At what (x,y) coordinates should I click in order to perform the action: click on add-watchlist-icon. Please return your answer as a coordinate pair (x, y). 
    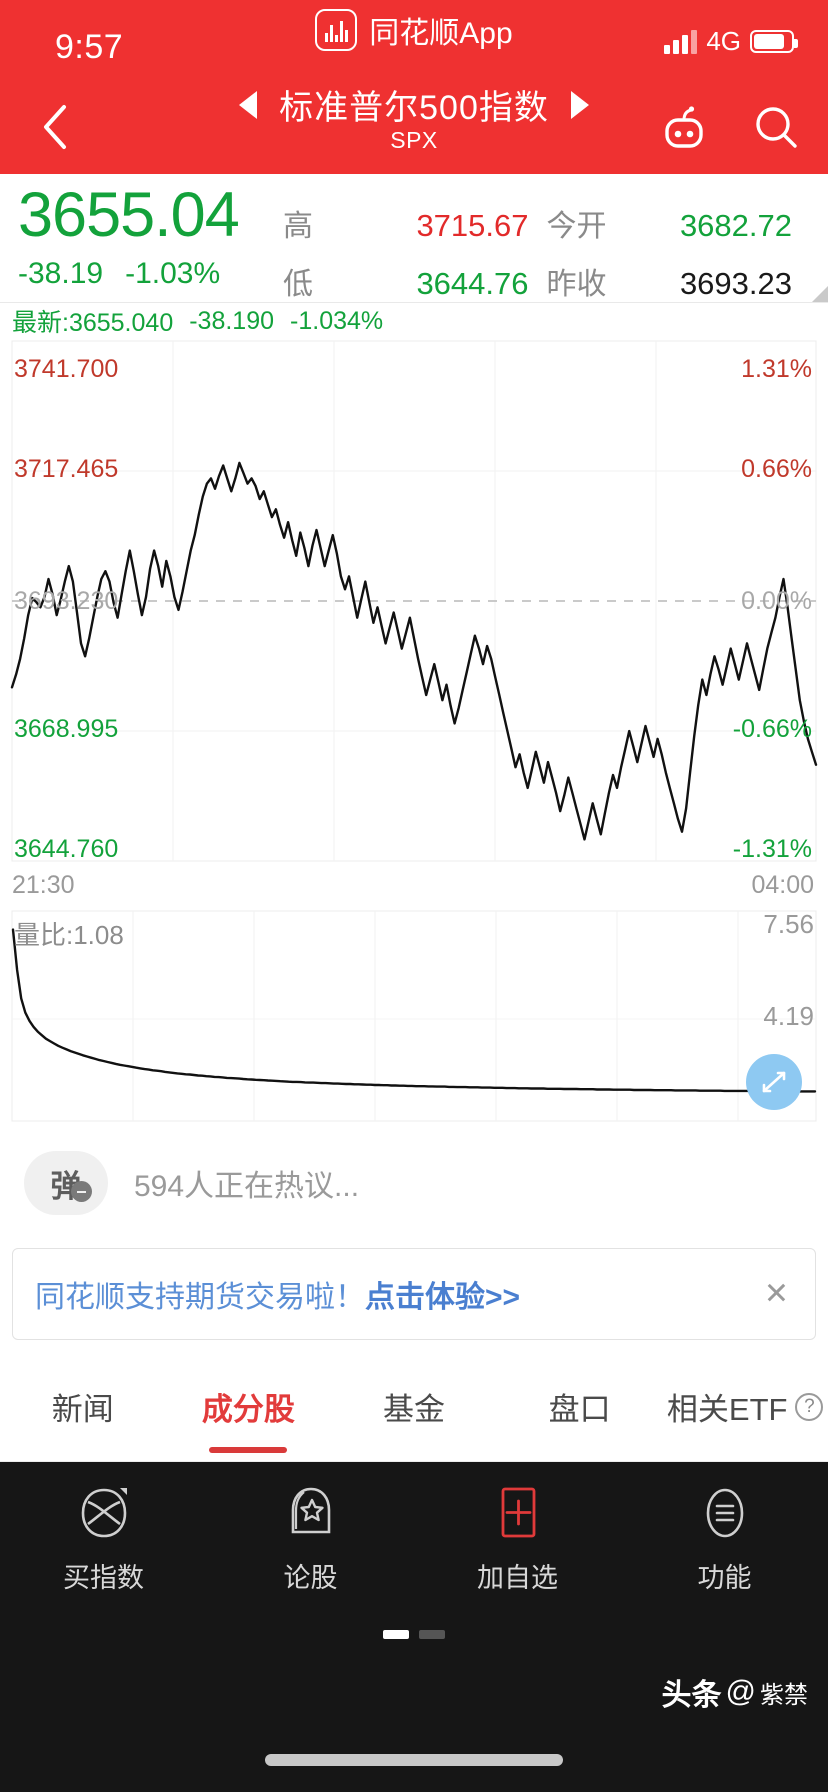
    Looking at the image, I should click on (518, 1512).